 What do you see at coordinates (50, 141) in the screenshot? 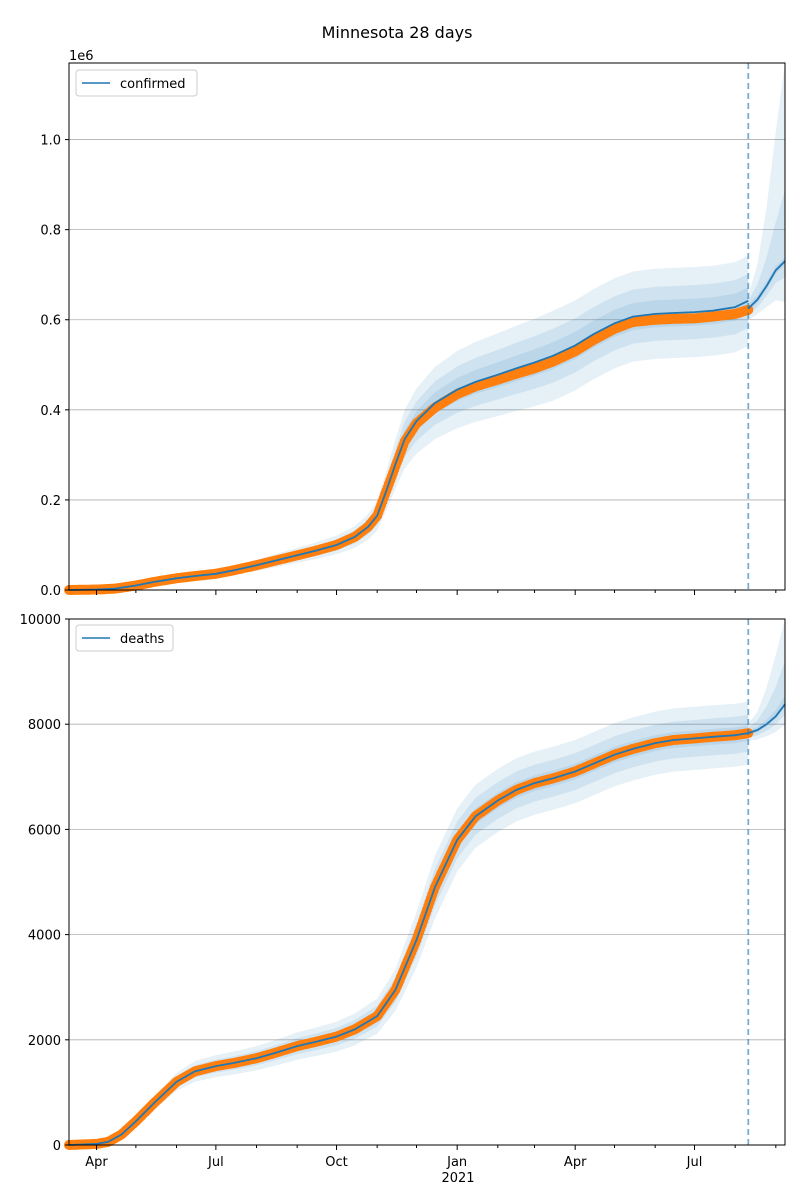
I see `confirmed-y-tick-label: 1.0` at bounding box center [50, 141].